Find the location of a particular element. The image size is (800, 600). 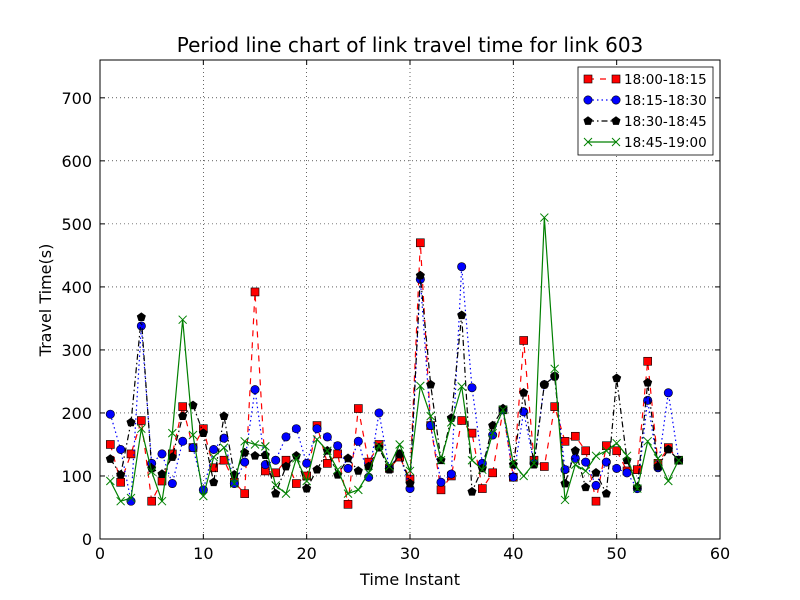

x-tick-label: 10 is located at coordinates (203, 553).